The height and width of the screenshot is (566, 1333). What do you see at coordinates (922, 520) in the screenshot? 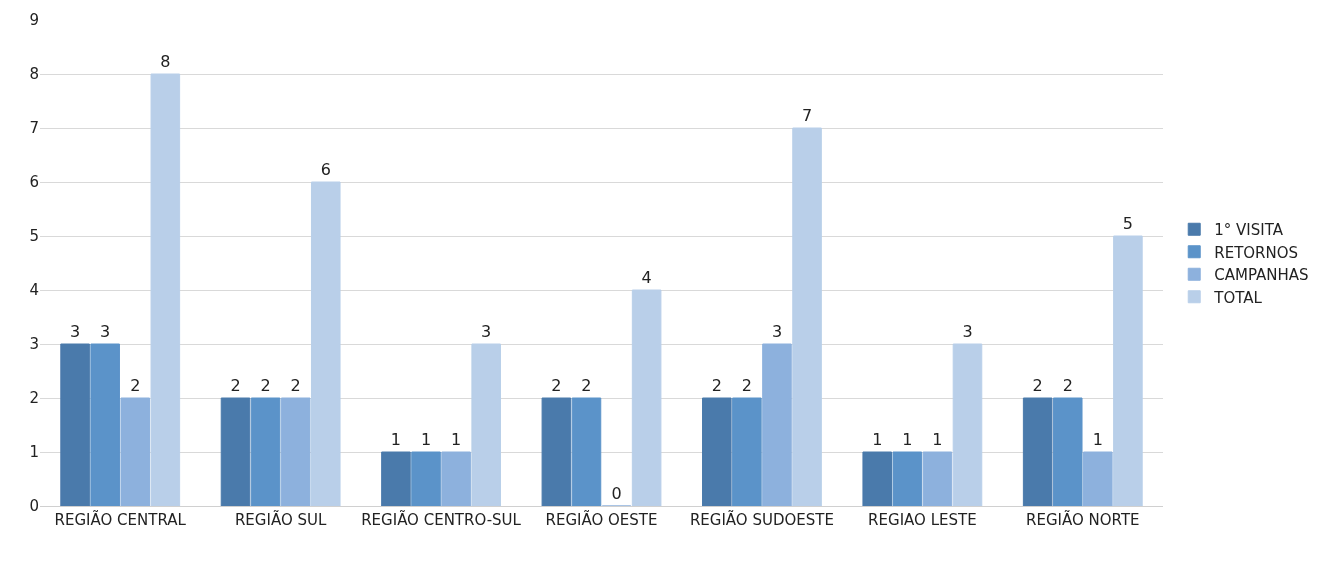
I see `x-tick-label: REGIAO LESTE` at bounding box center [922, 520].